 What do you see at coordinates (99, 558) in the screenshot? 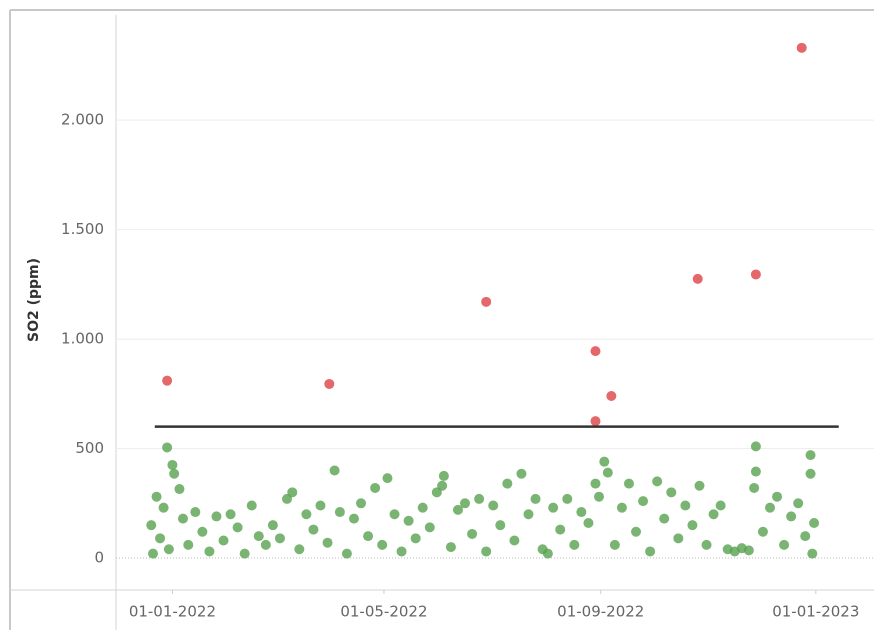
I see `y-tick-label: 0` at bounding box center [99, 558].